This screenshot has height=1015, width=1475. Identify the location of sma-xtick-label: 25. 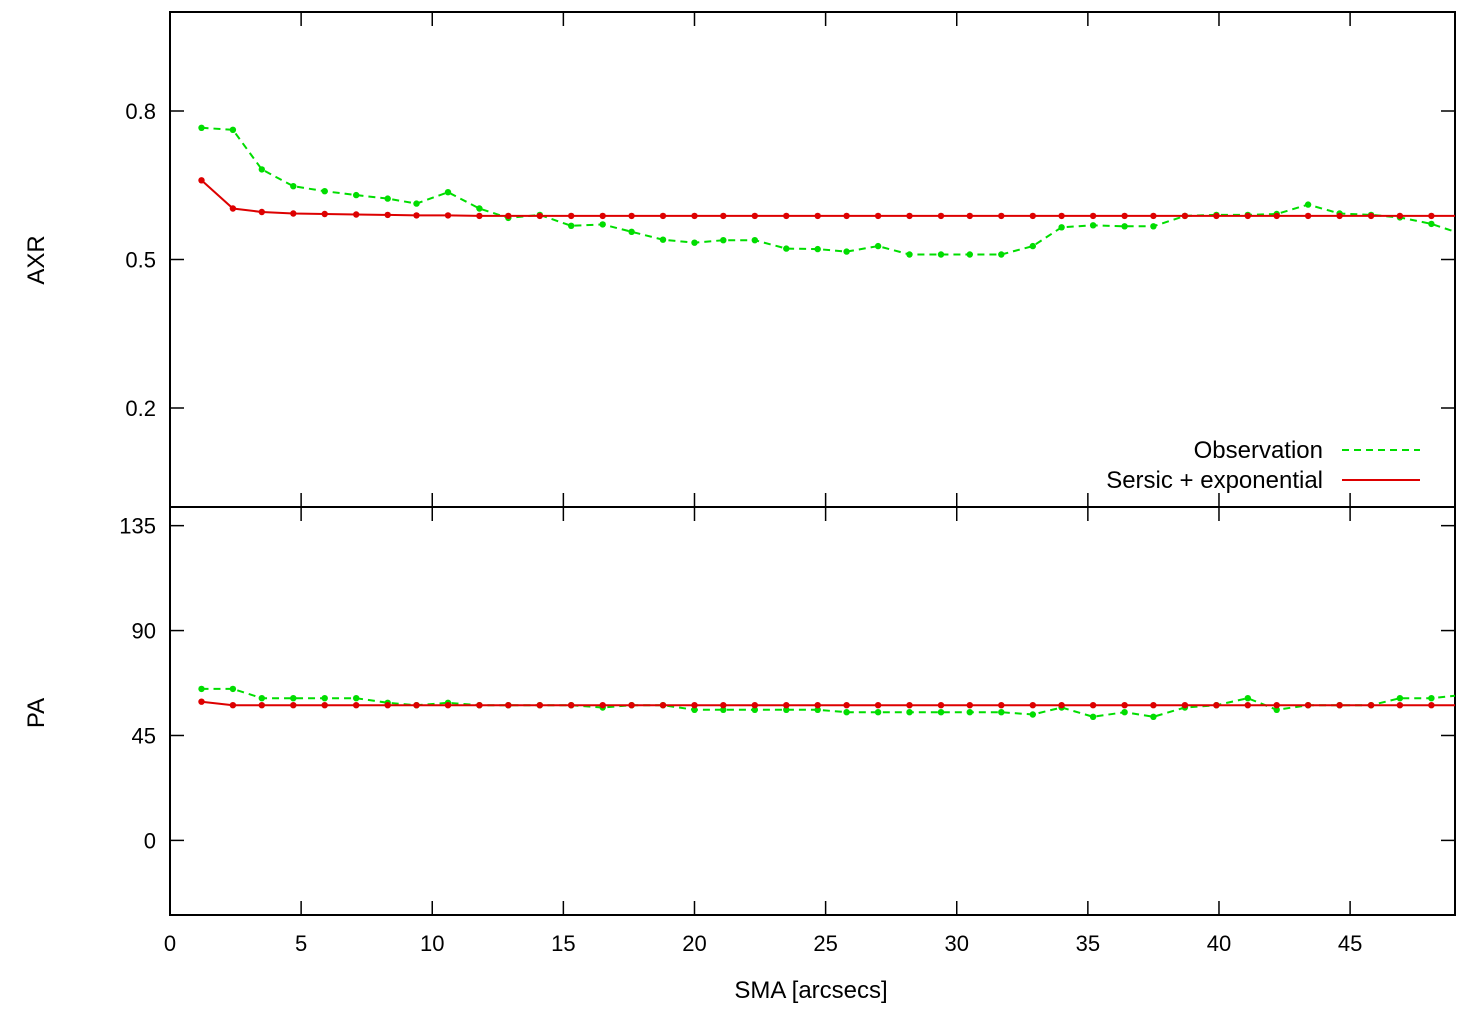
(825, 943).